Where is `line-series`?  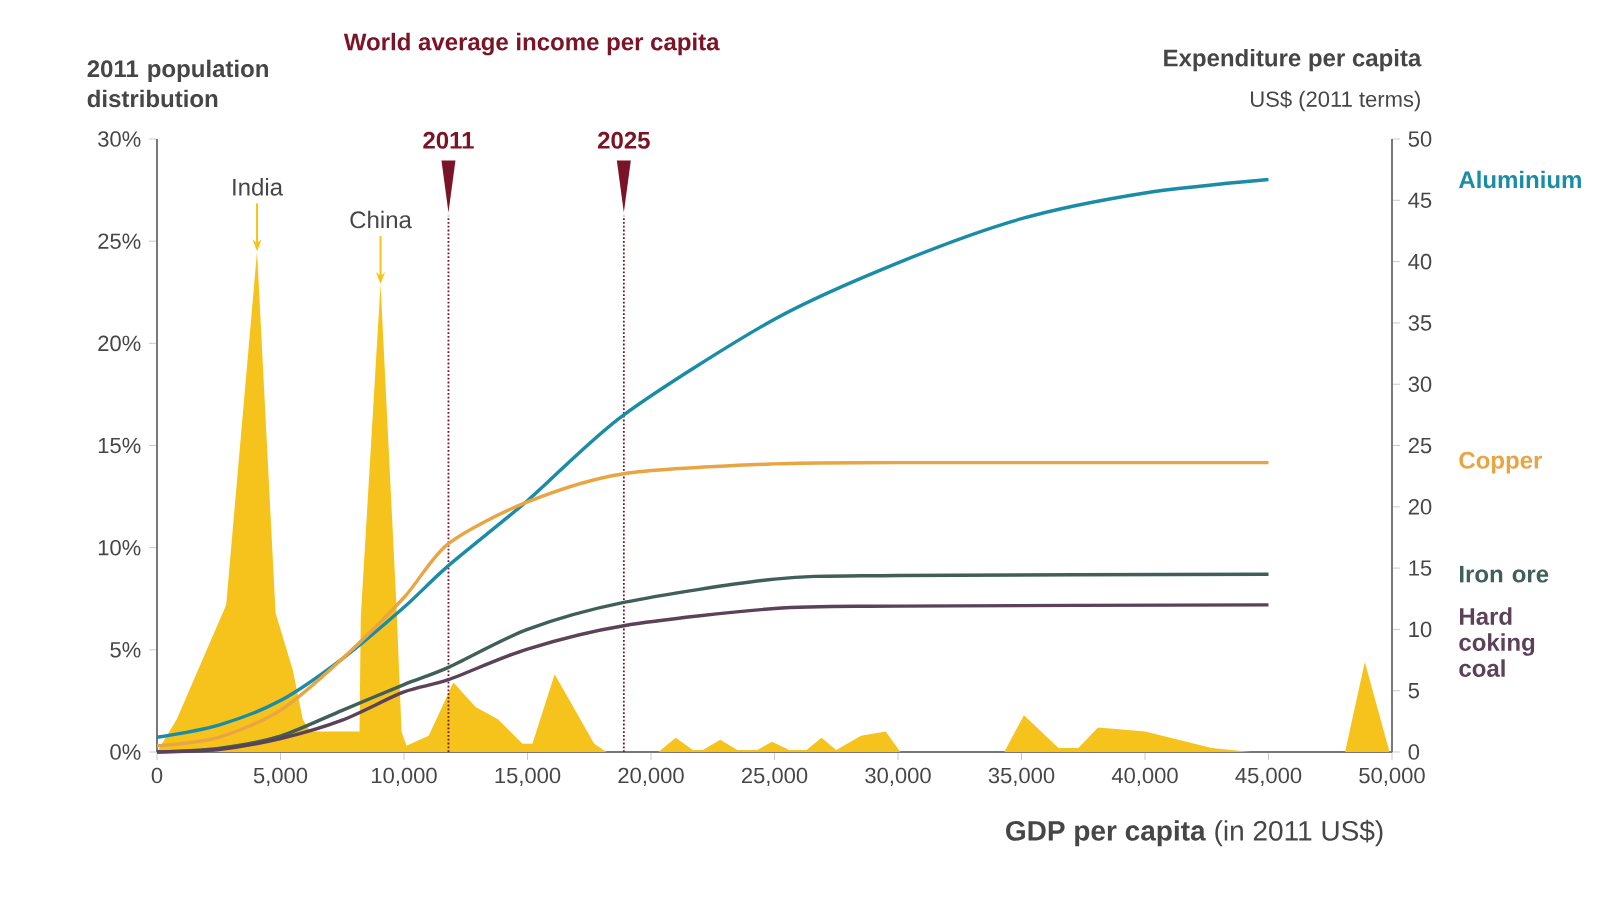
line-series is located at coordinates (713, 678).